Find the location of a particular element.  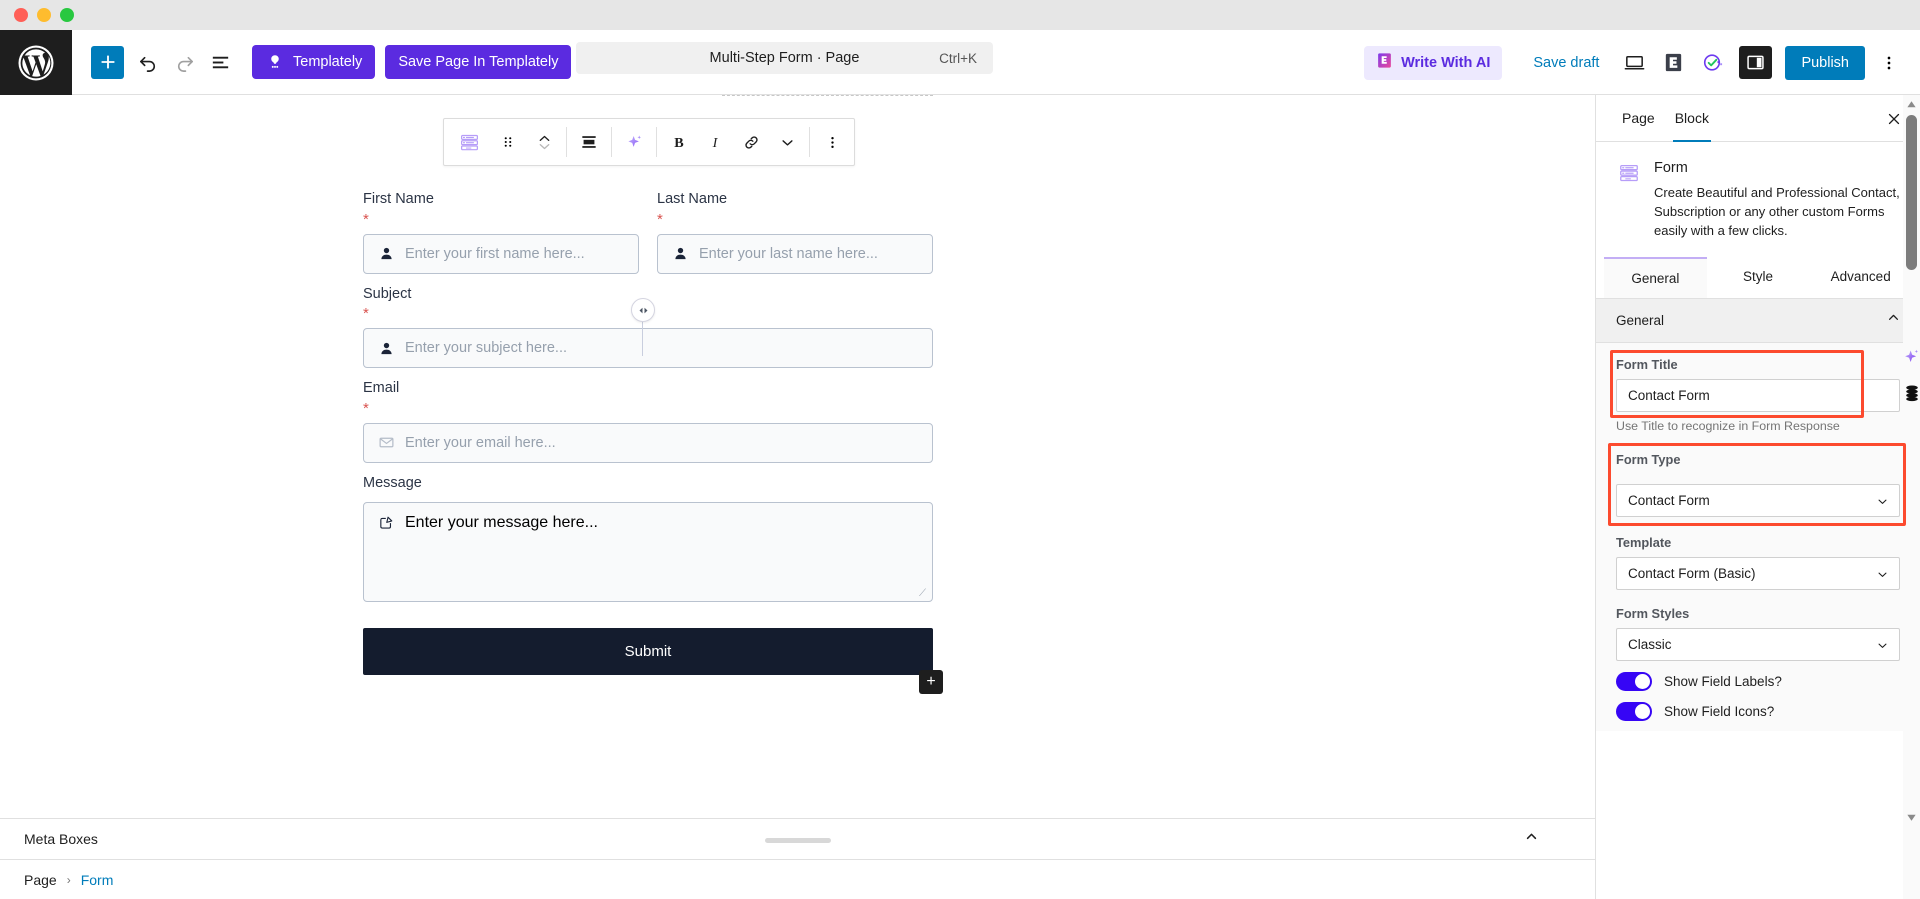

maximize-window-icon is located at coordinates (67, 15).